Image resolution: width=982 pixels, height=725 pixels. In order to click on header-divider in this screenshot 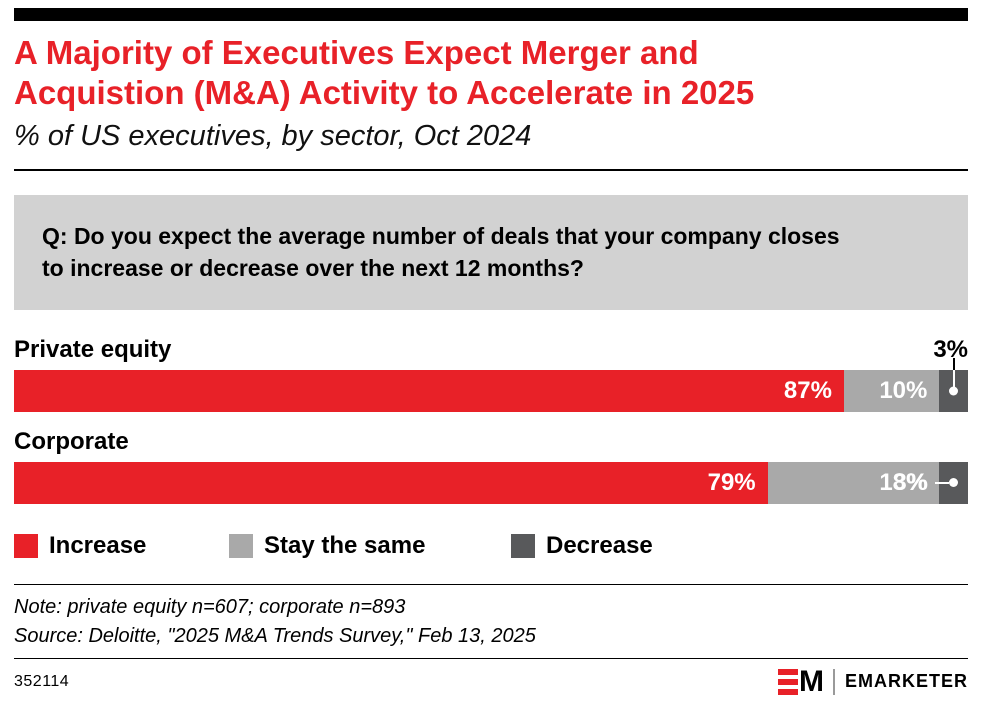, I will do `click(491, 169)`.